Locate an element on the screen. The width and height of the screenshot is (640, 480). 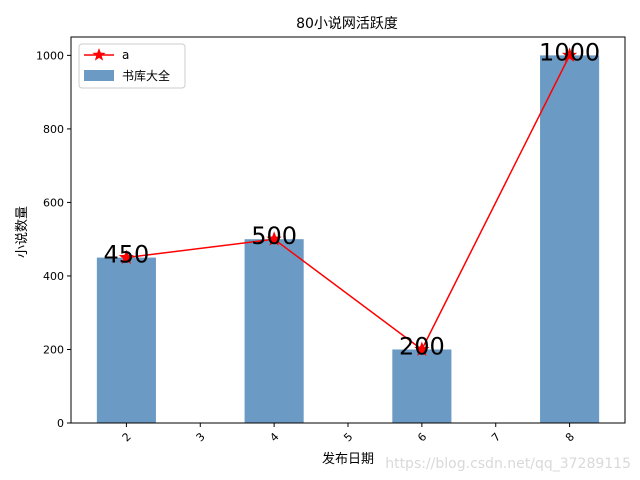
legend-label-line: a is located at coordinates (125, 55).